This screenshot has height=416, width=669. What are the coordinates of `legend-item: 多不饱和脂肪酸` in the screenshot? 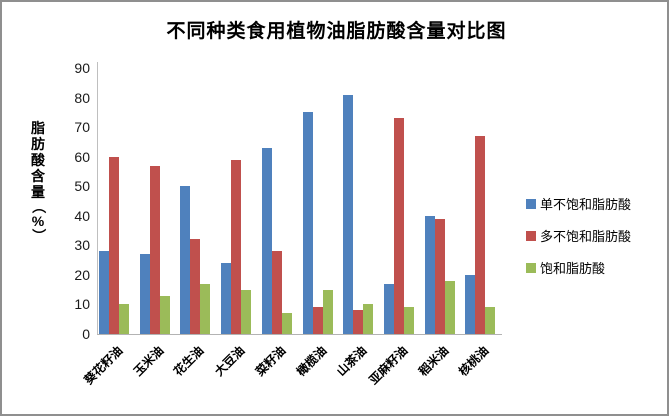 It's located at (578, 235).